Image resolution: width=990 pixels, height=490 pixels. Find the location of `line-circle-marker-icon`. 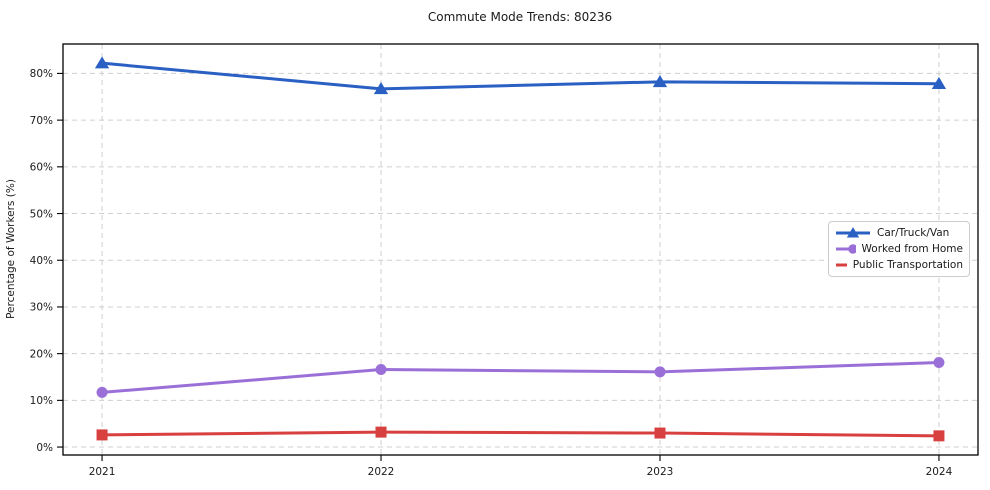

line-circle-marker-icon is located at coordinates (846, 249).